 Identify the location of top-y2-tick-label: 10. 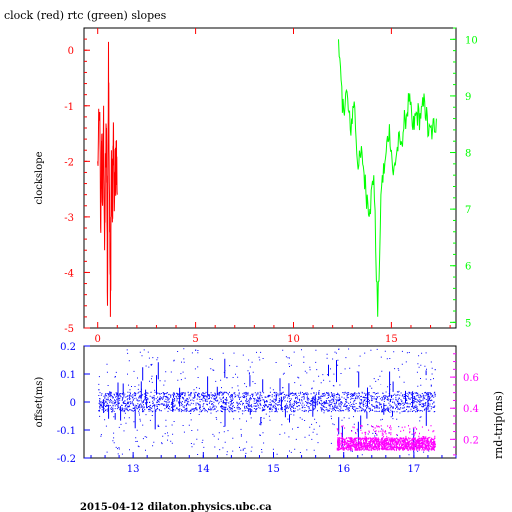
(471, 40).